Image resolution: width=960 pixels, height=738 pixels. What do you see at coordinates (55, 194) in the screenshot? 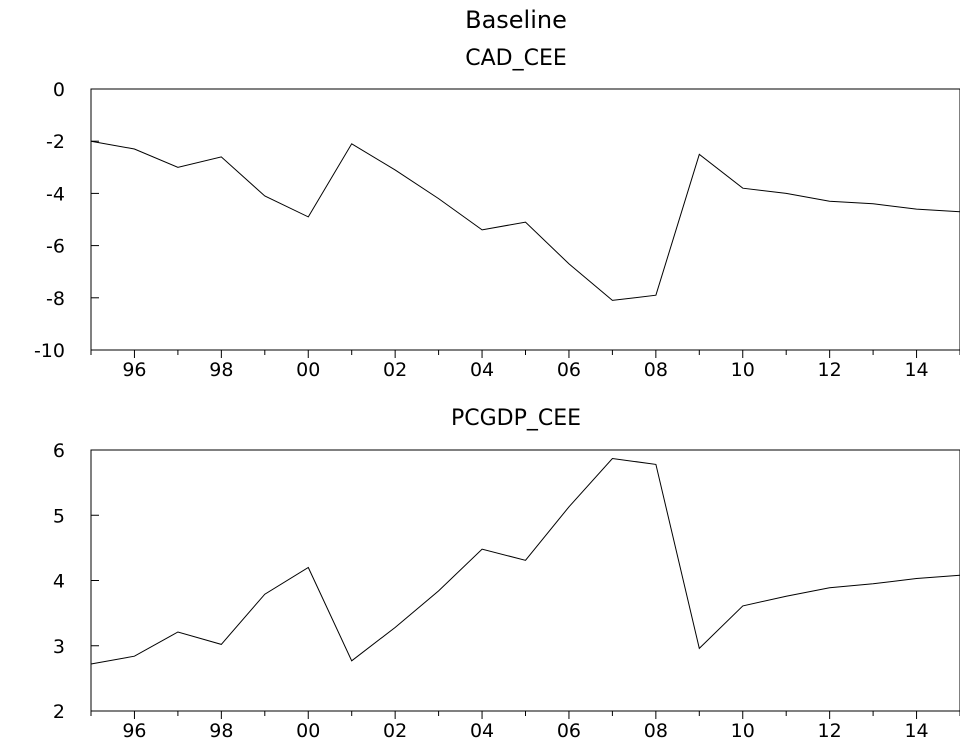
I see `y-tick-label: -4` at bounding box center [55, 194].